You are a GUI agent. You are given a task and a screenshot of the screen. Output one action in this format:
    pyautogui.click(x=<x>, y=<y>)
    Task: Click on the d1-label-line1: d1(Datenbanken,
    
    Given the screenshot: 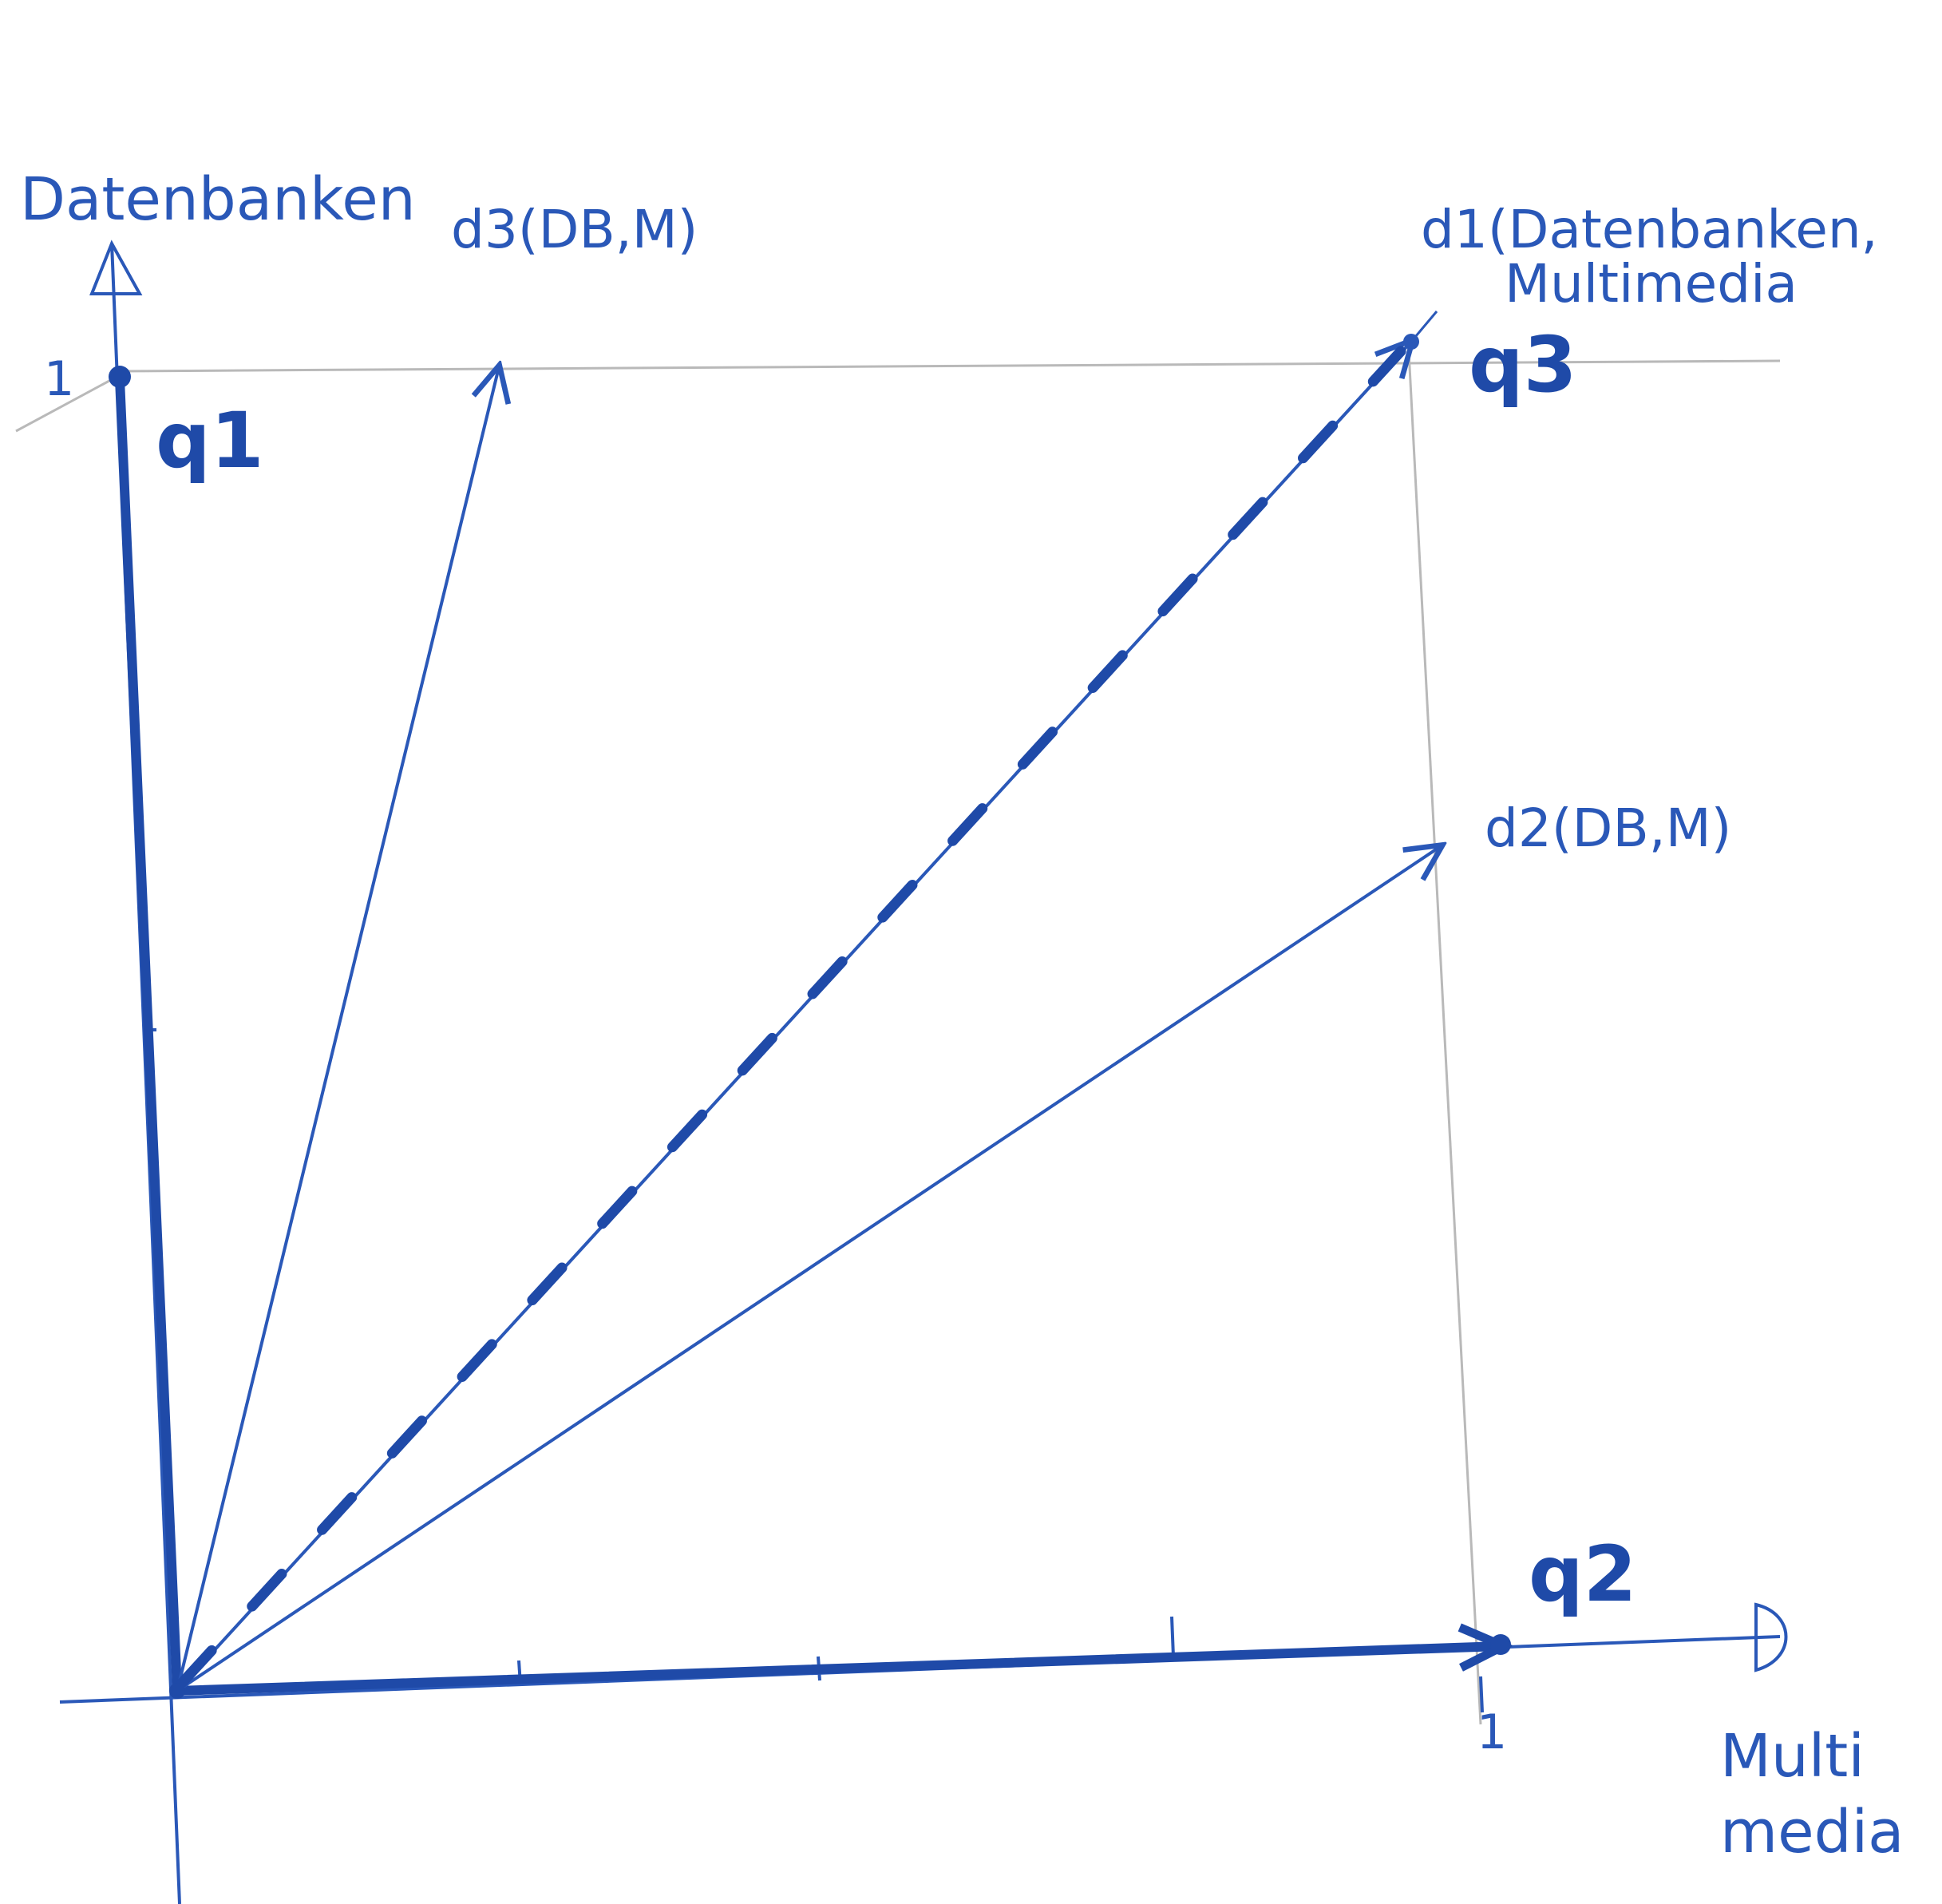 What is the action you would take?
    pyautogui.click(x=1649, y=229)
    